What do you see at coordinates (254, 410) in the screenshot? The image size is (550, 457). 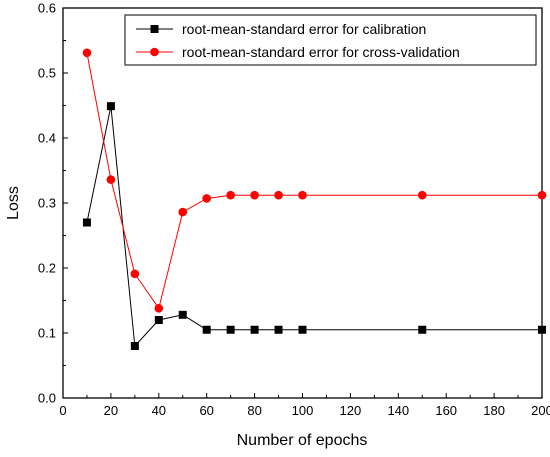 I see `x-tick-label: 80` at bounding box center [254, 410].